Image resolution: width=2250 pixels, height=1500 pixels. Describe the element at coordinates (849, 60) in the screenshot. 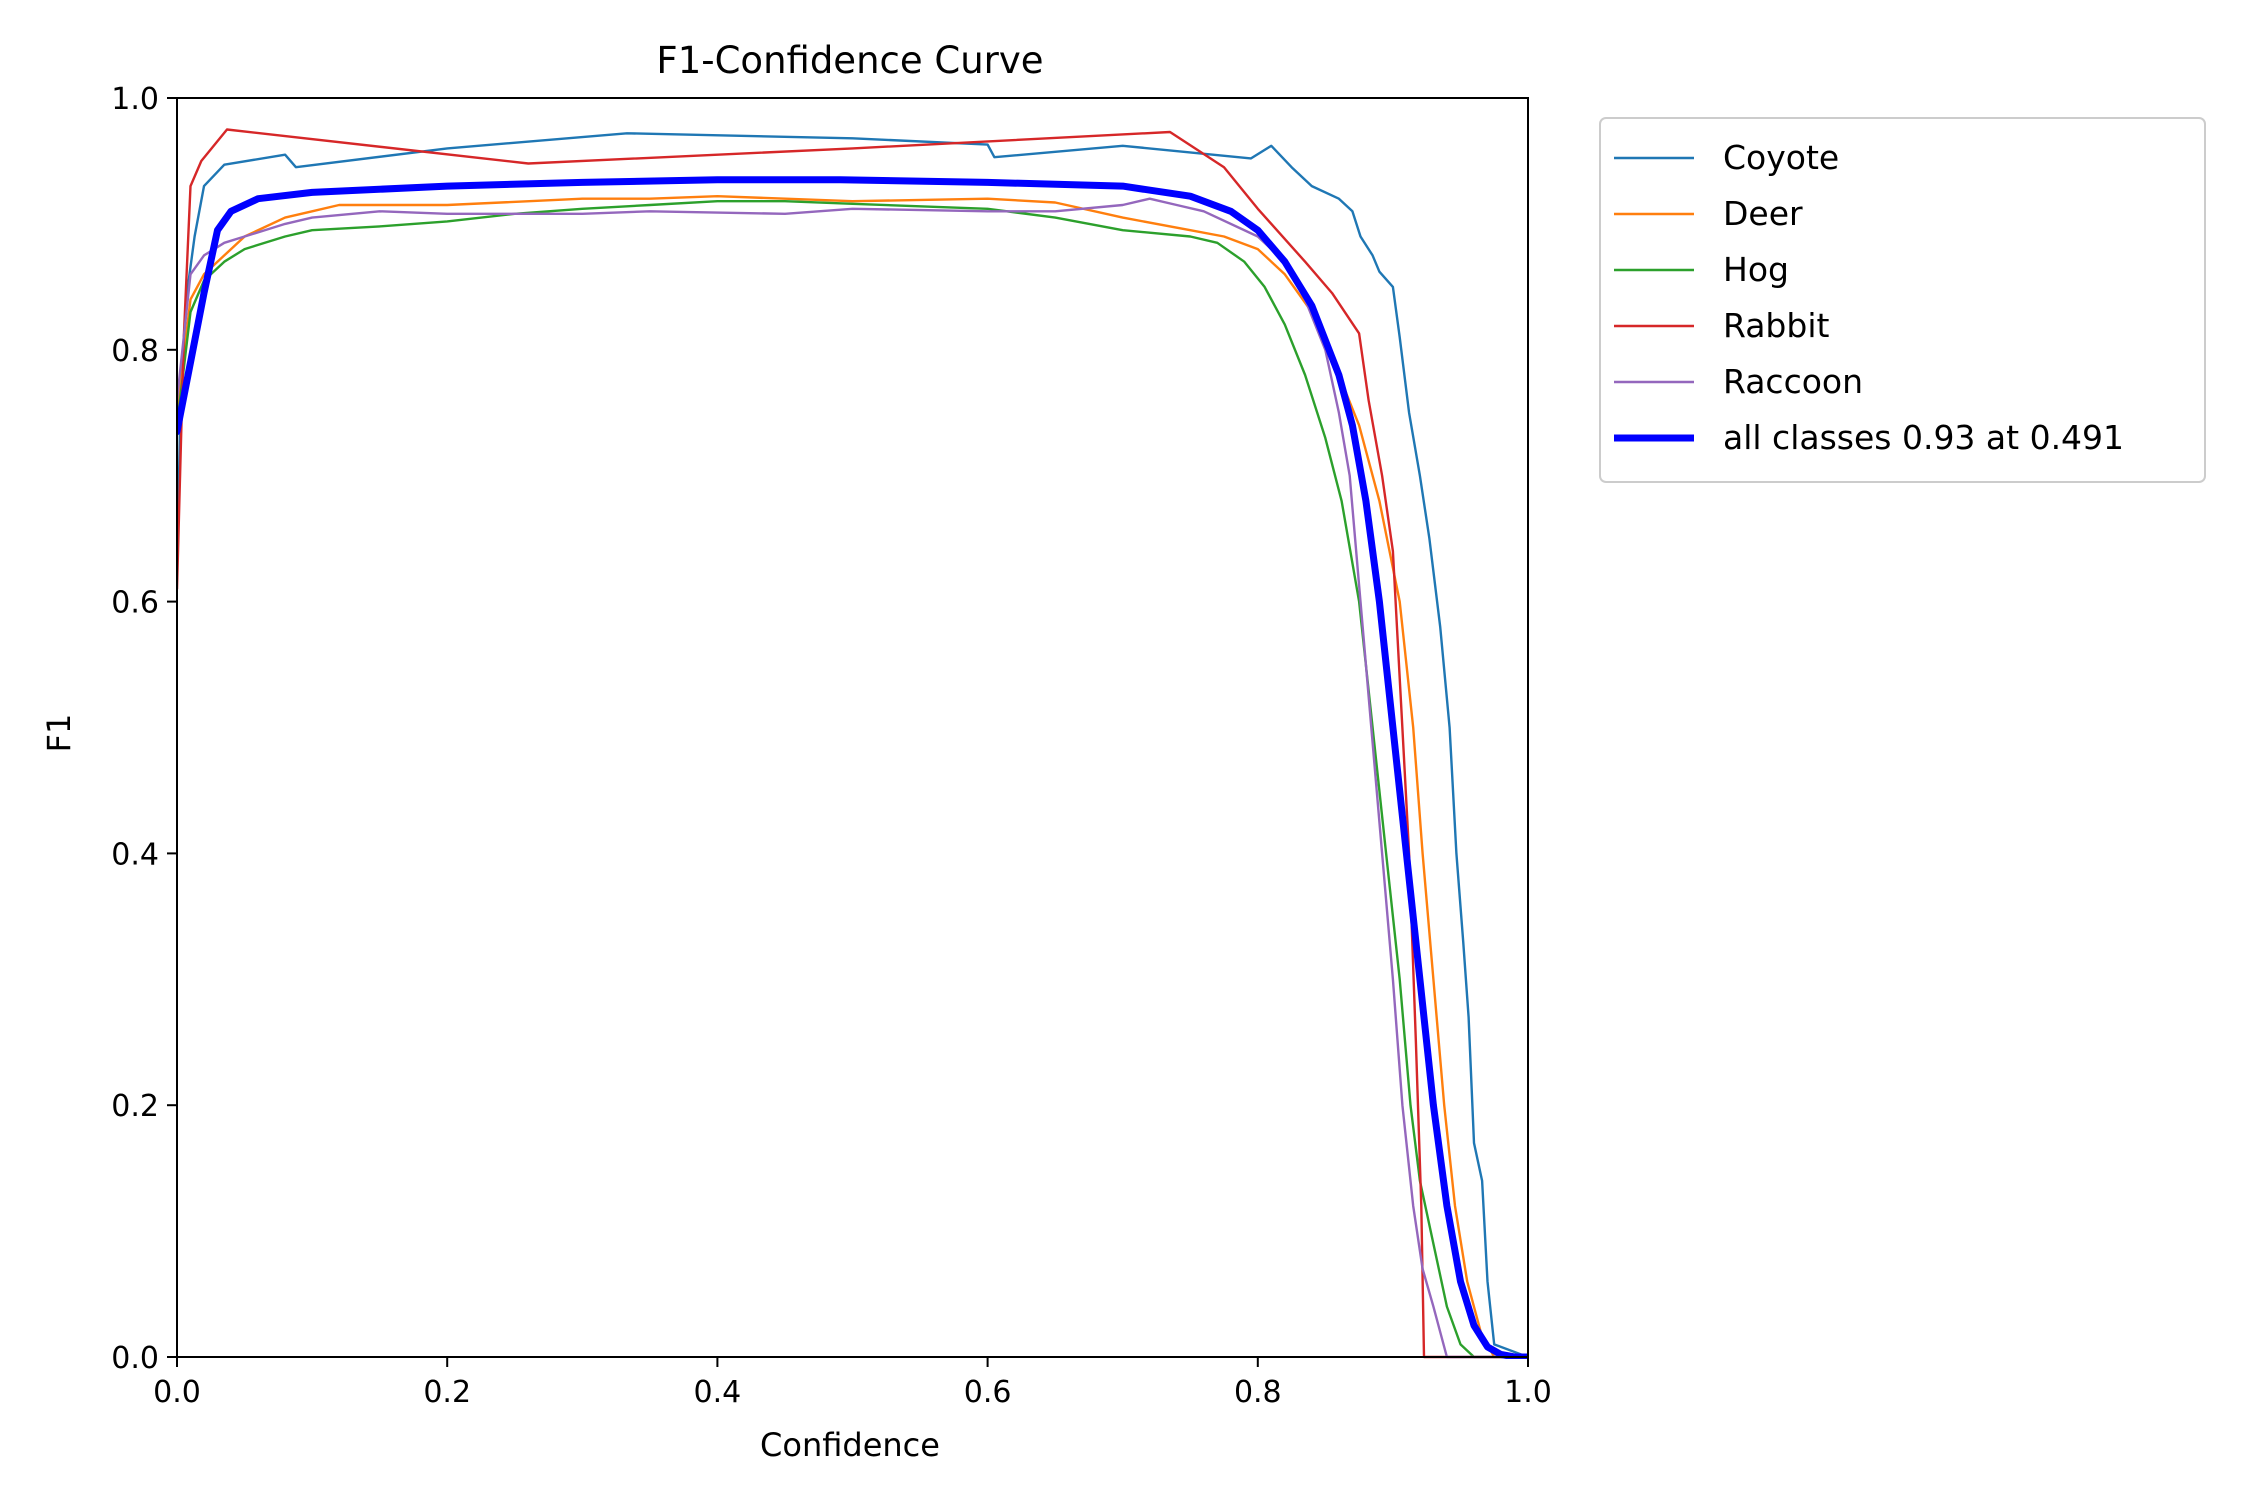

I see `chart-title: F1-Confidence Curve` at that location.